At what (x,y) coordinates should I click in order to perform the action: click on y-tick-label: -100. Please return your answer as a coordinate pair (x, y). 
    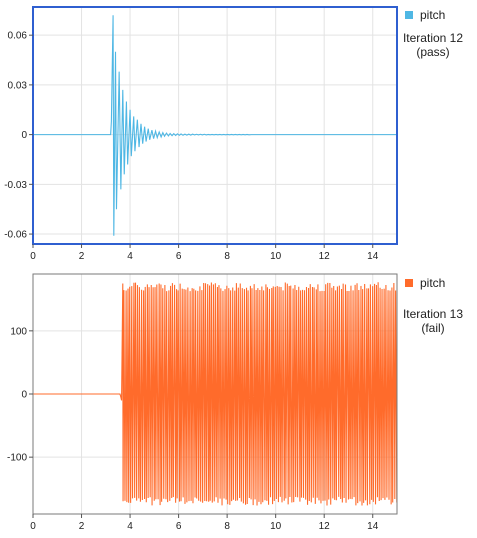
    Looking at the image, I should click on (17, 458).